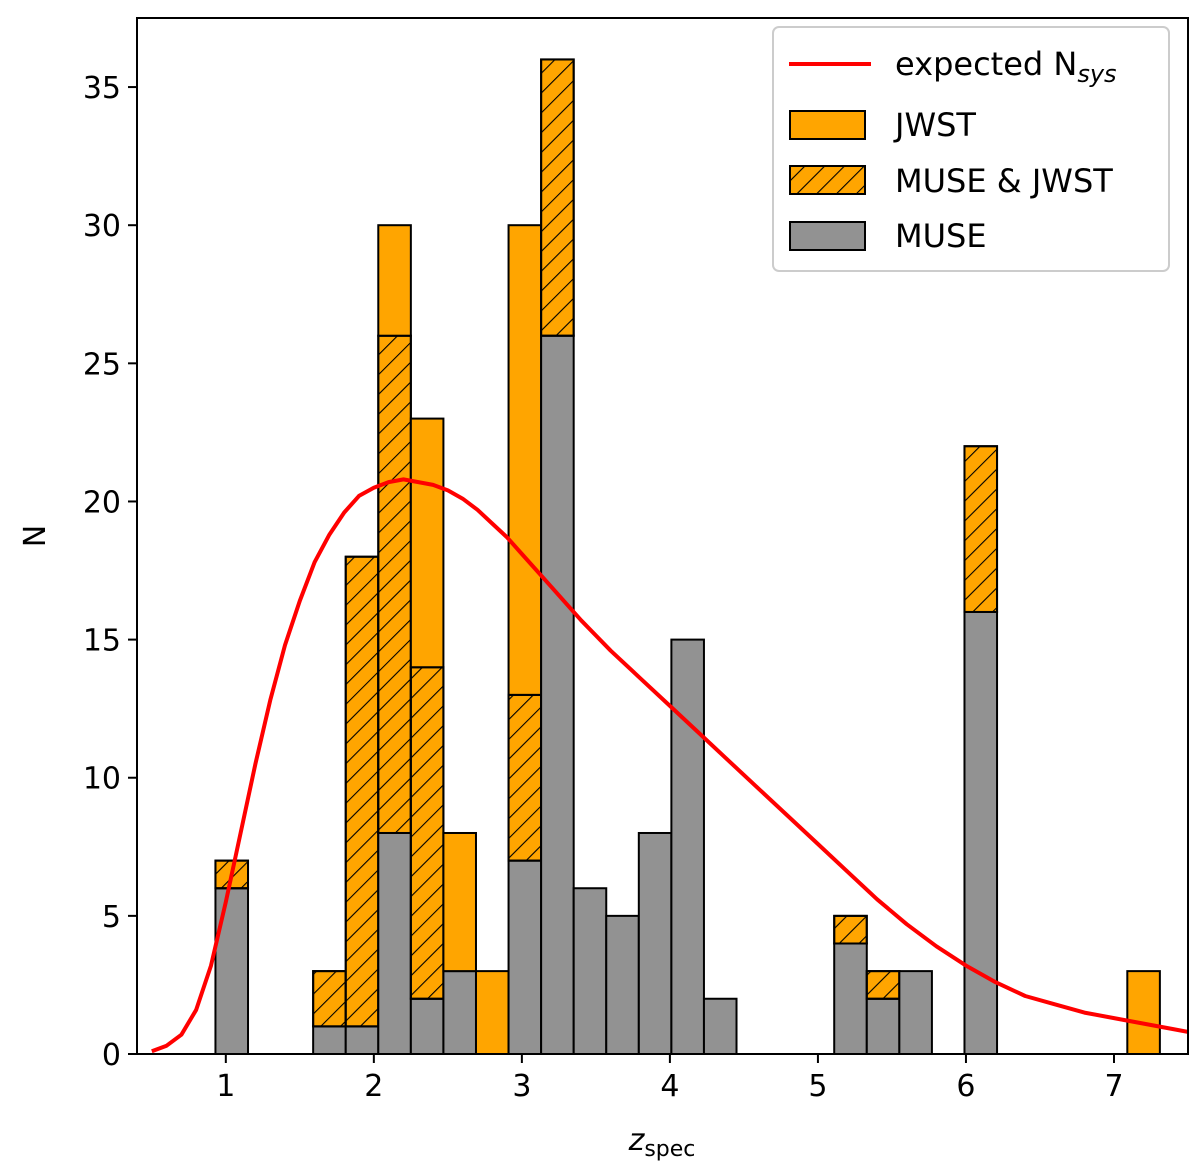 Image resolution: width=1200 pixels, height=1174 pixels. What do you see at coordinates (111, 1055) in the screenshot?
I see `y-tick-label-0: 0` at bounding box center [111, 1055].